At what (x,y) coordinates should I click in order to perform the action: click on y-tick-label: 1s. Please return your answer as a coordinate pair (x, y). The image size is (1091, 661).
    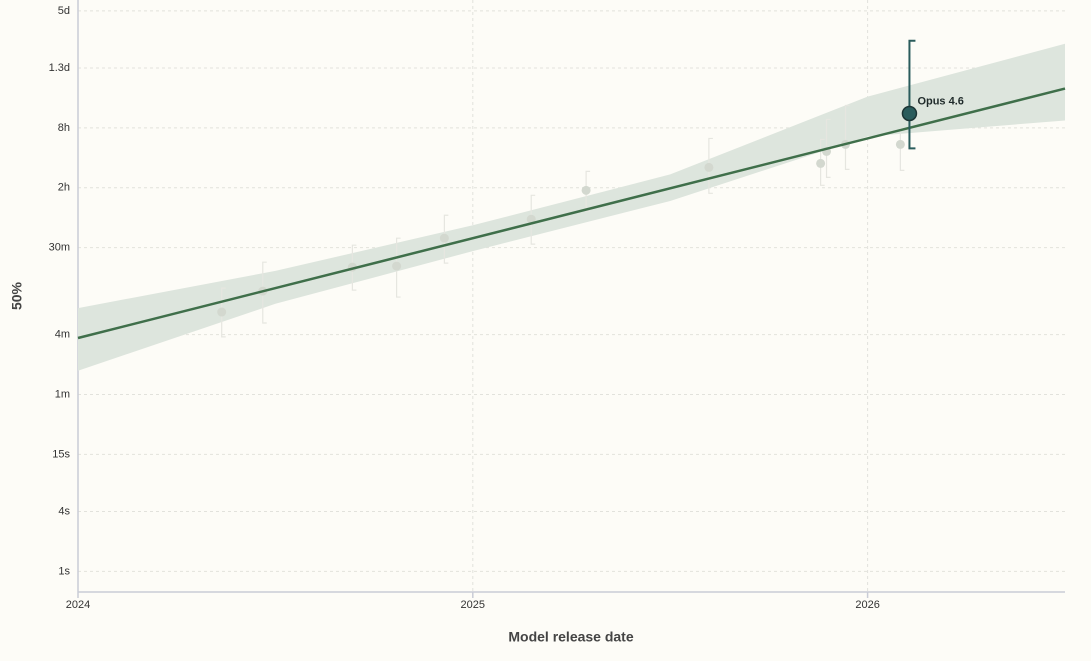
    Looking at the image, I should click on (64, 571).